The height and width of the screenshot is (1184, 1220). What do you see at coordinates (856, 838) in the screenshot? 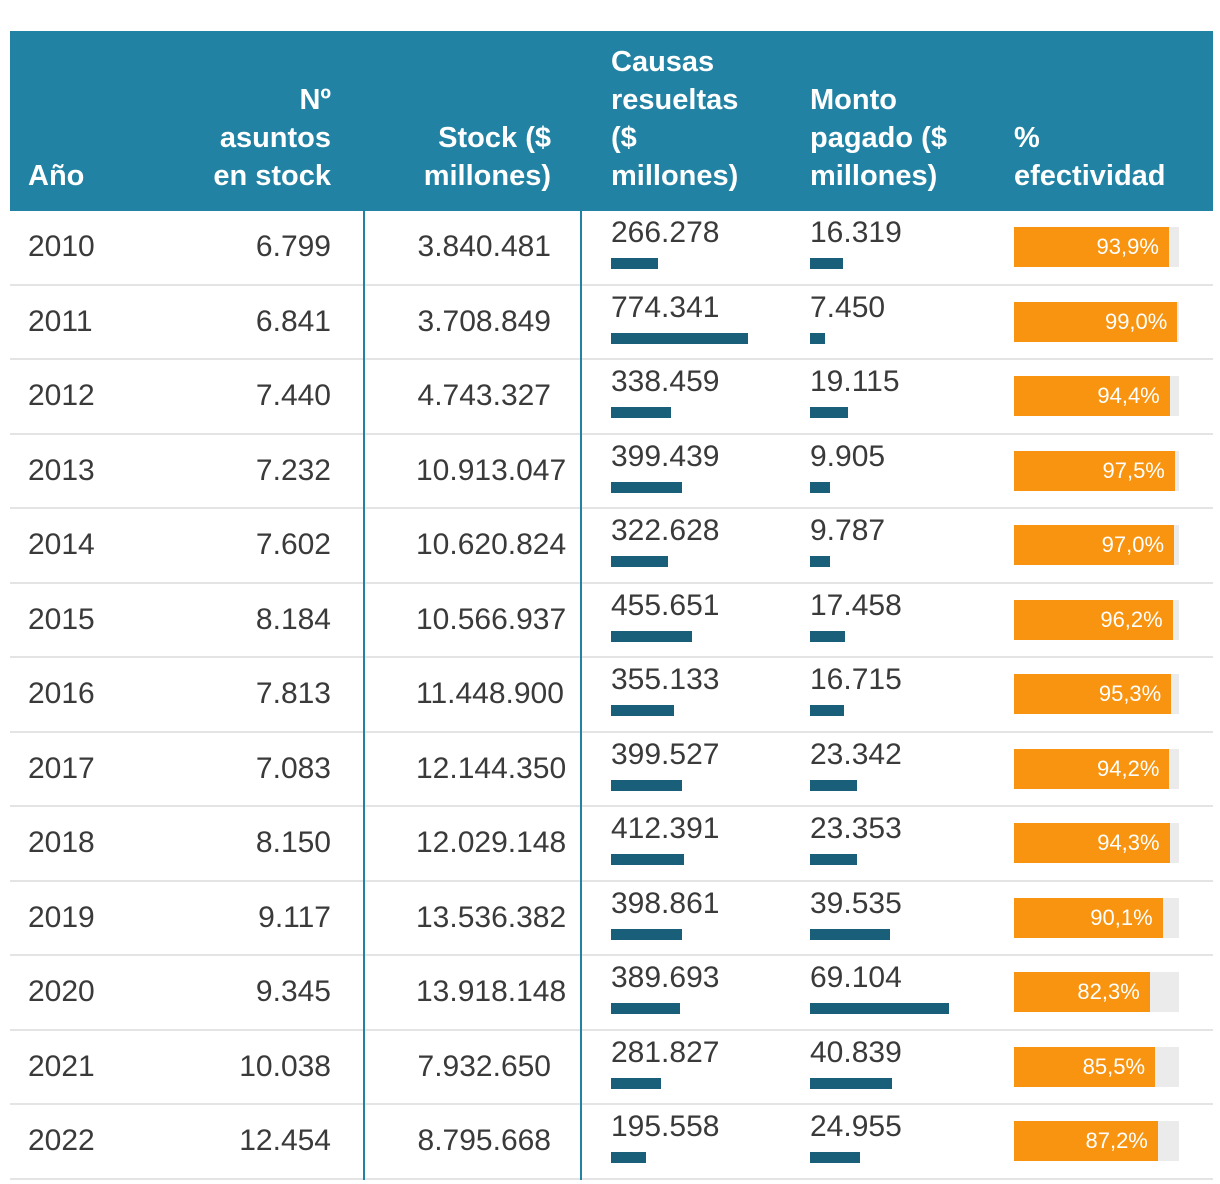
I see `cell-monto-pagado: 23.353` at bounding box center [856, 838].